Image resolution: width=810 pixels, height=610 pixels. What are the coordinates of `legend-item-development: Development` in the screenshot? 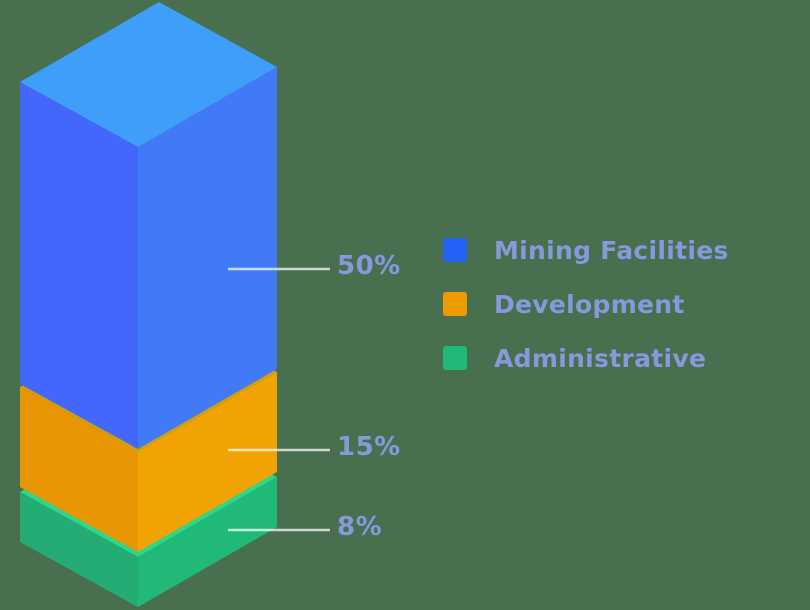 It's located at (586, 304).